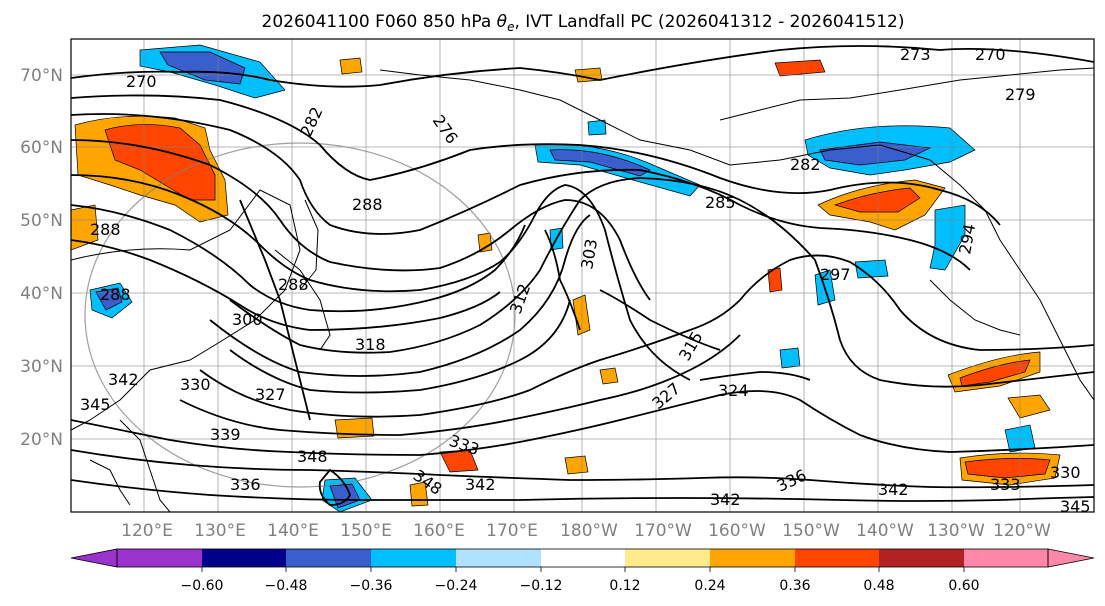 The height and width of the screenshot is (606, 1105). Describe the element at coordinates (915, 54) in the screenshot. I see `contour-label: 273` at that location.